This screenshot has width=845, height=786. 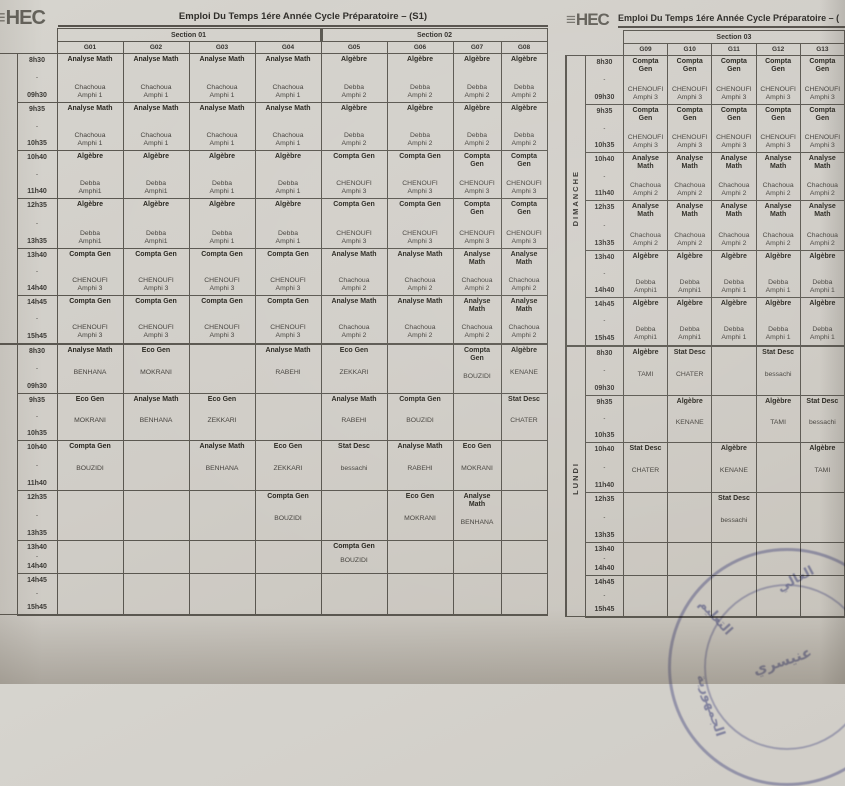 I want to click on section-header: Section 02, so click(x=433, y=35).